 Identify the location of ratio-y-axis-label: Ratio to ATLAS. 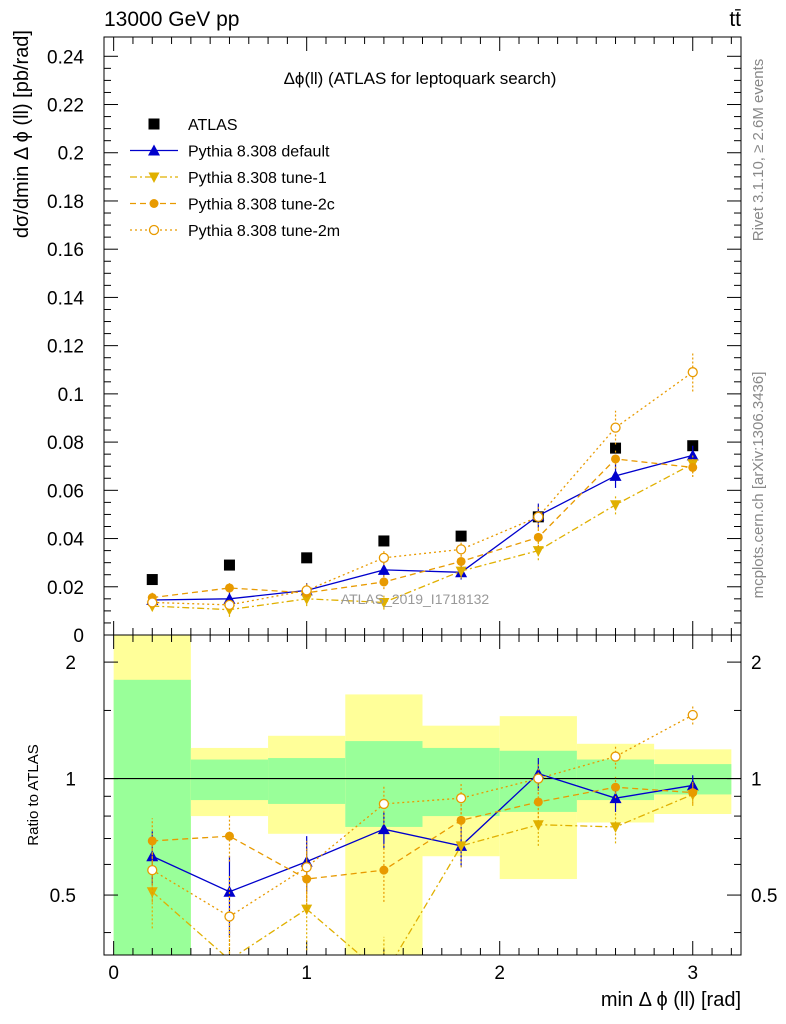
(33, 794).